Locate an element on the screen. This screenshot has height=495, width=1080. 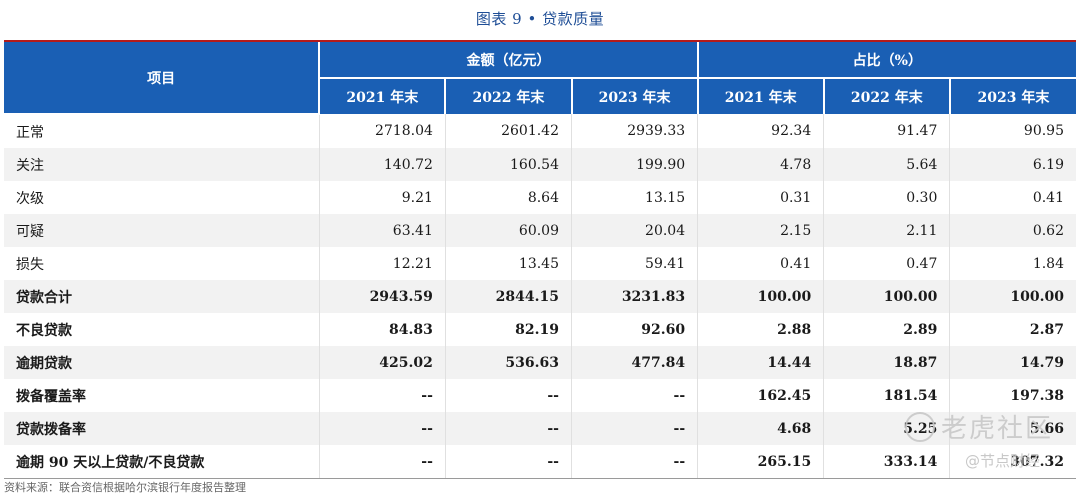
table-row: 关注 140.72 160.54 199.90 4.78 5.64 6.19 is located at coordinates (540, 164).